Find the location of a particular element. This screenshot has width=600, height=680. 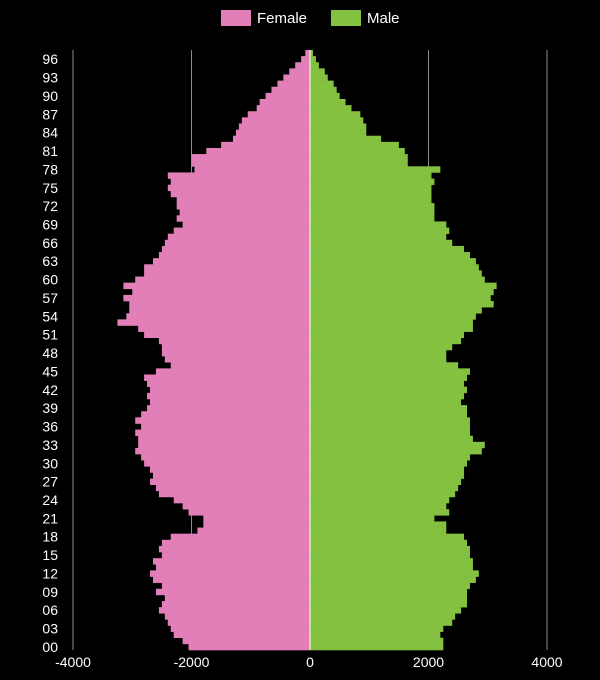

y-tick-label-96: 96 is located at coordinates (50, 59).